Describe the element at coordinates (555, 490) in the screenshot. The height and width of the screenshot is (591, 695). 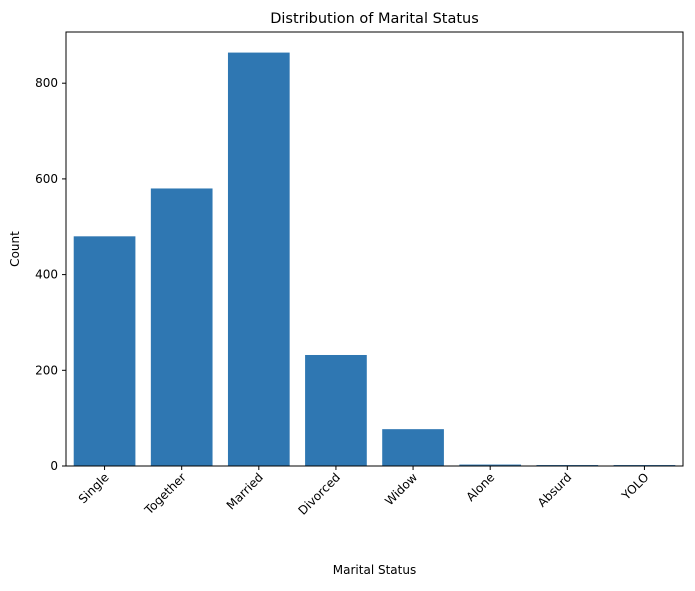
I see `x-tick-label: Absurd` at that location.